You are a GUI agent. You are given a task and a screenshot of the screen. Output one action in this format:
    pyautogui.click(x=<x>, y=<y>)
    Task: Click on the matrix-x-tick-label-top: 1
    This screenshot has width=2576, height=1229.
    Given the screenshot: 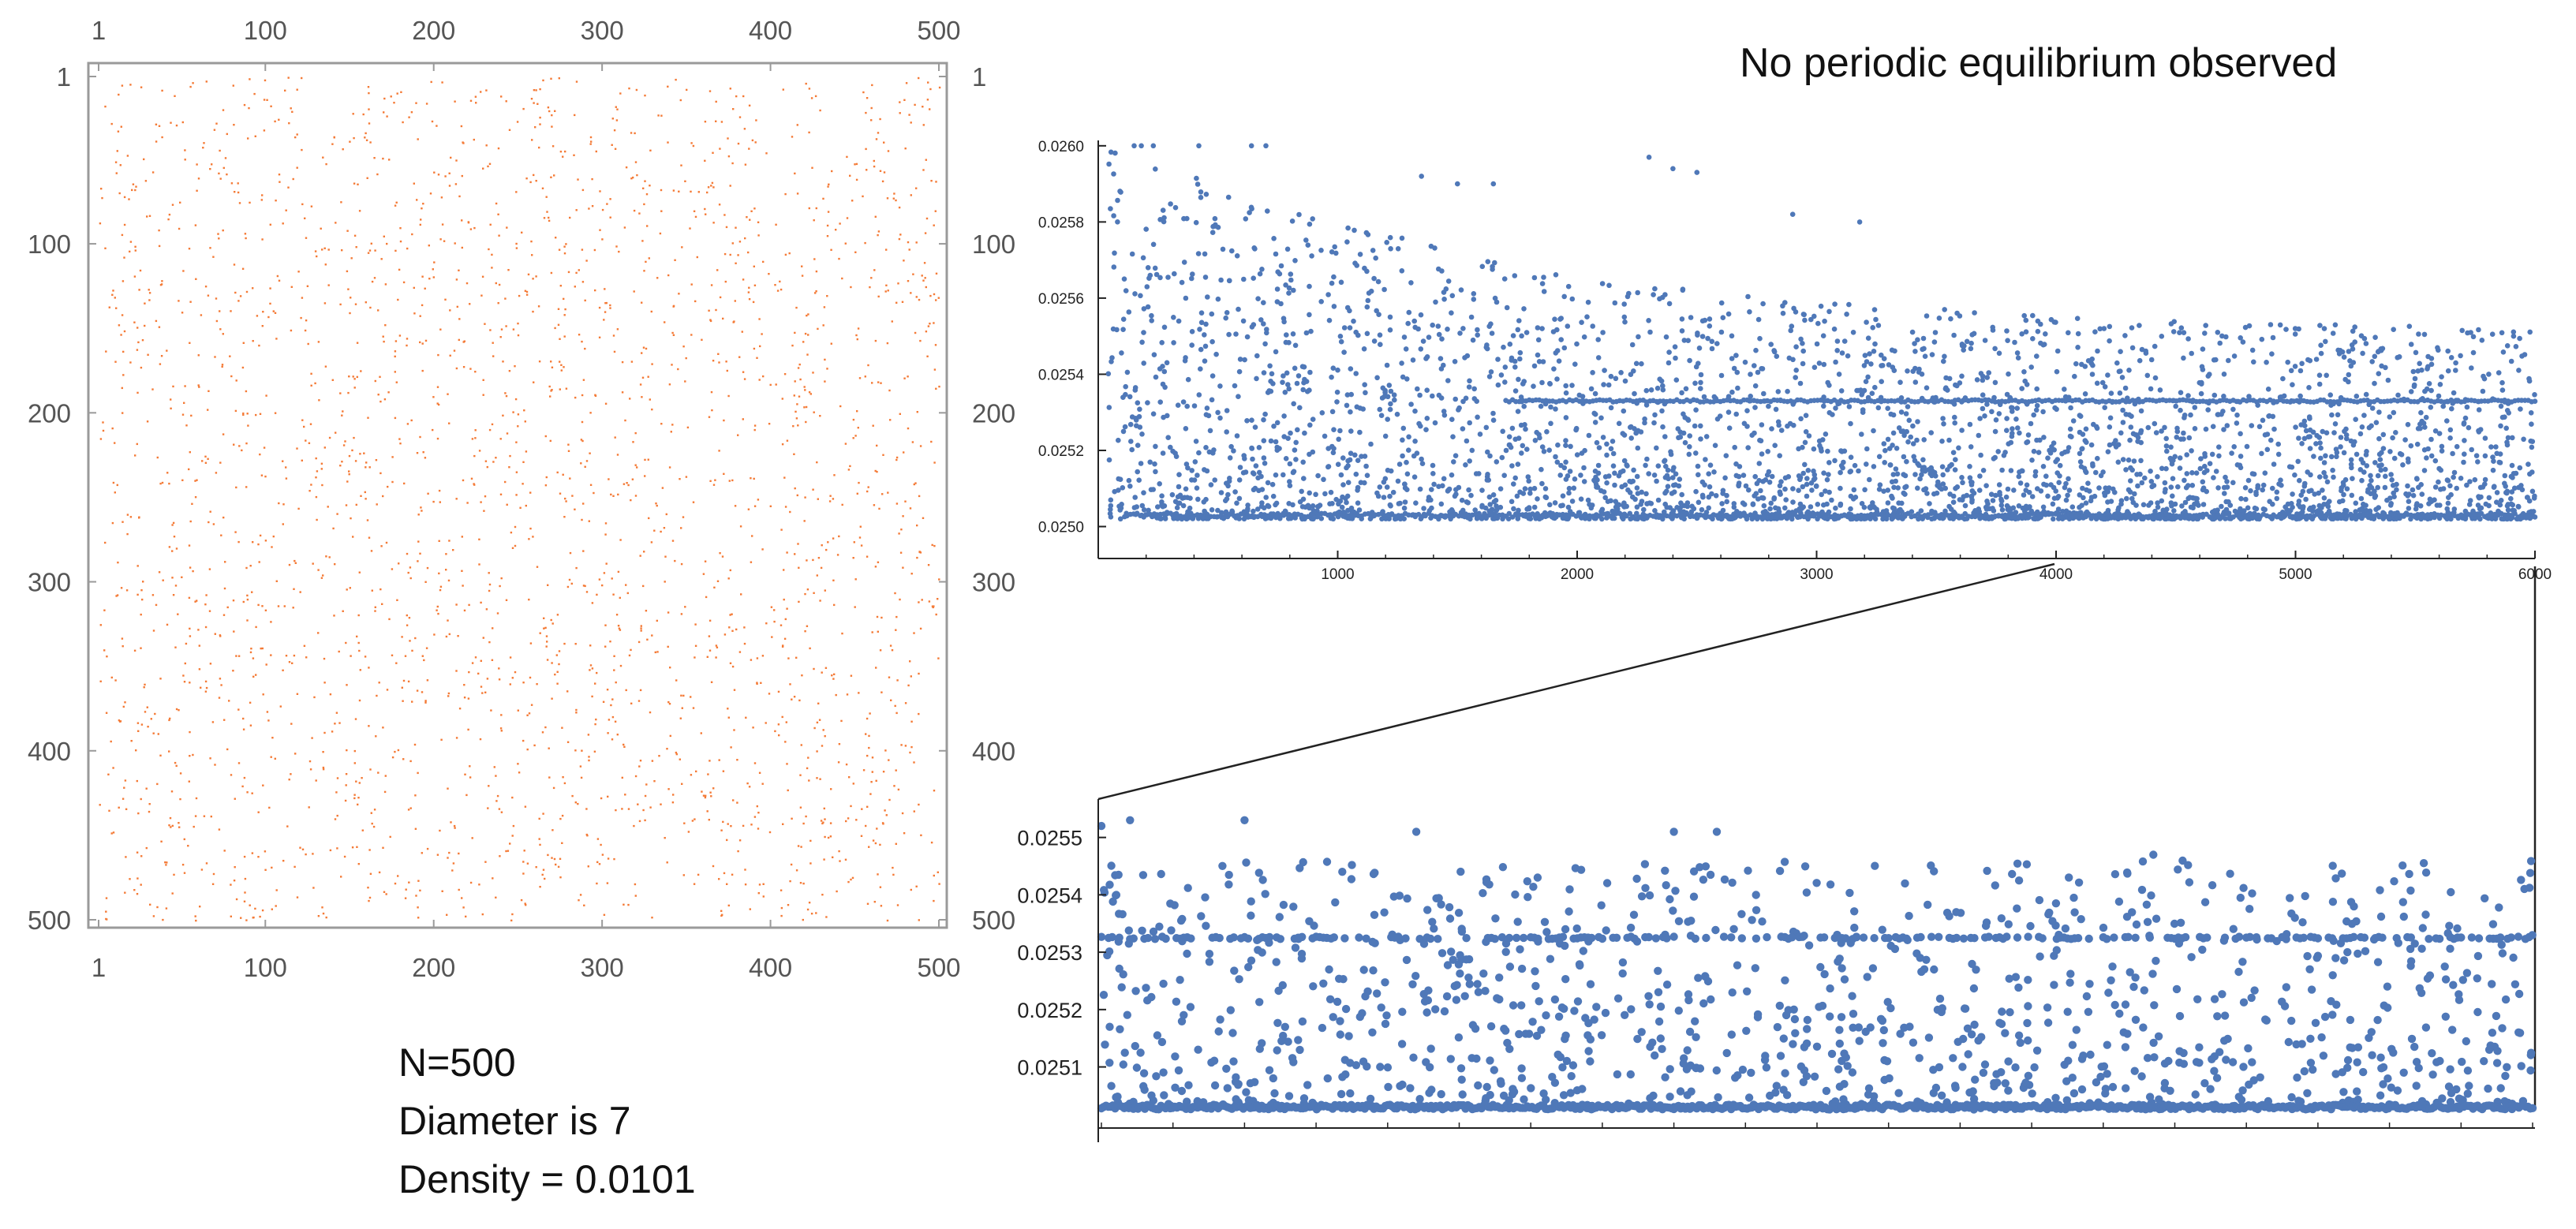 What is the action you would take?
    pyautogui.click(x=99, y=30)
    